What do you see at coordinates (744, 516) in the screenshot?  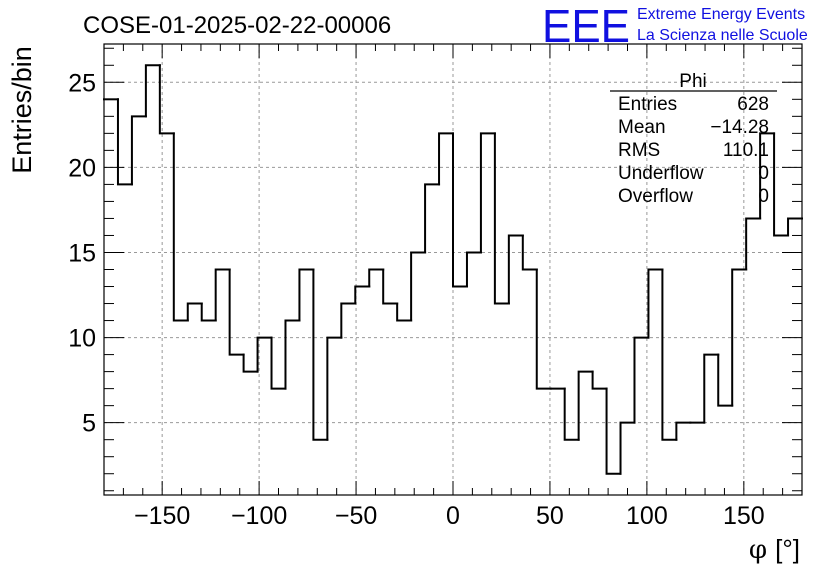 I see `x-tick-label: 150` at bounding box center [744, 516].